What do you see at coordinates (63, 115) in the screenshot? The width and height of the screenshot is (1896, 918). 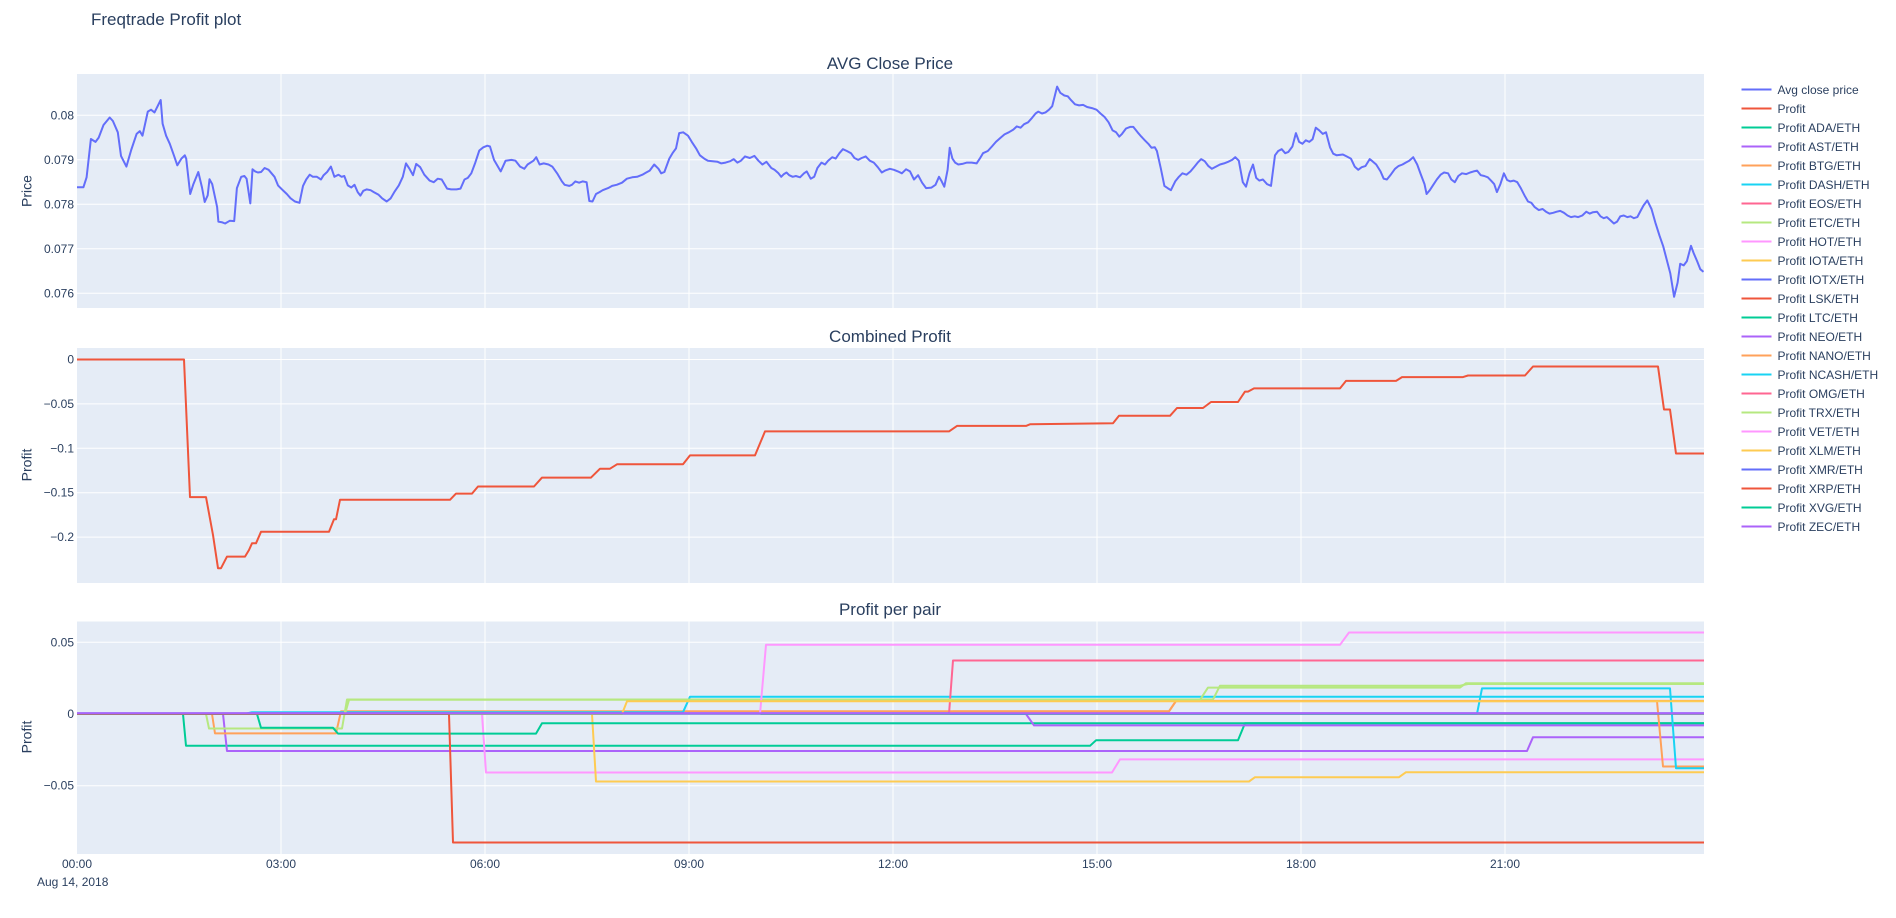 I see `svg-text: 0.08` at bounding box center [63, 115].